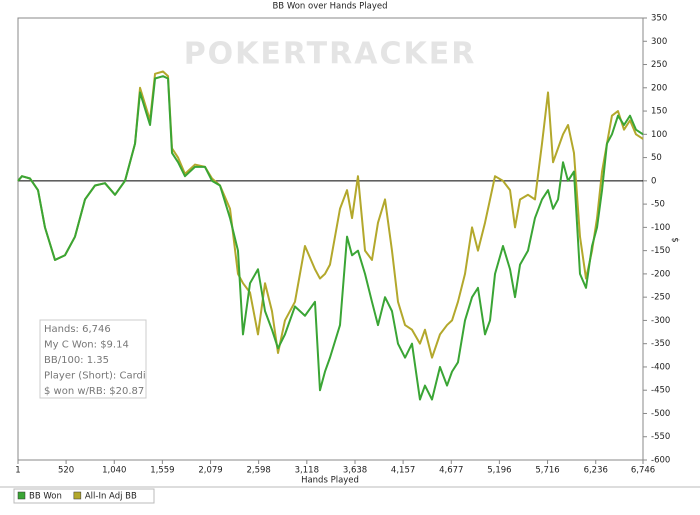 This screenshot has width=700, height=515. I want to click on info-text: BB/100: 1.35, so click(76, 360).